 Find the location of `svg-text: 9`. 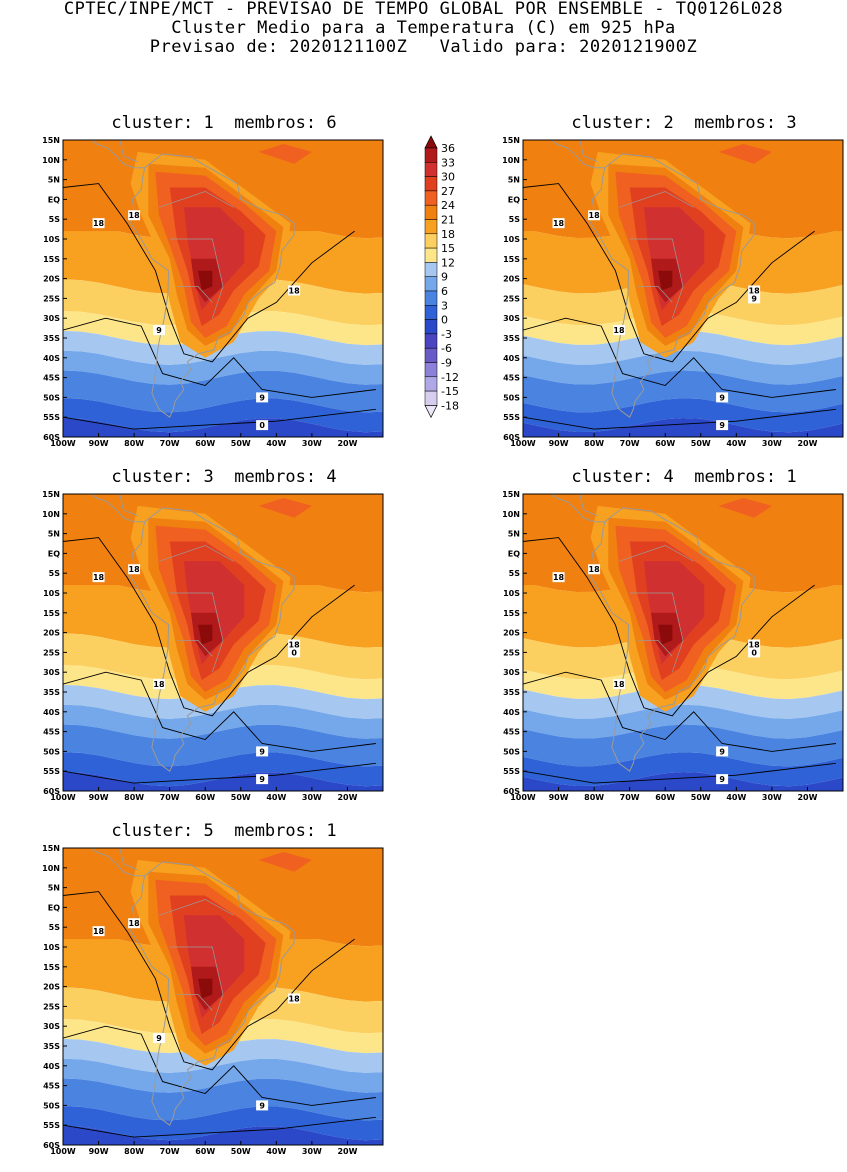

svg-text: 9 is located at coordinates (262, 1105).